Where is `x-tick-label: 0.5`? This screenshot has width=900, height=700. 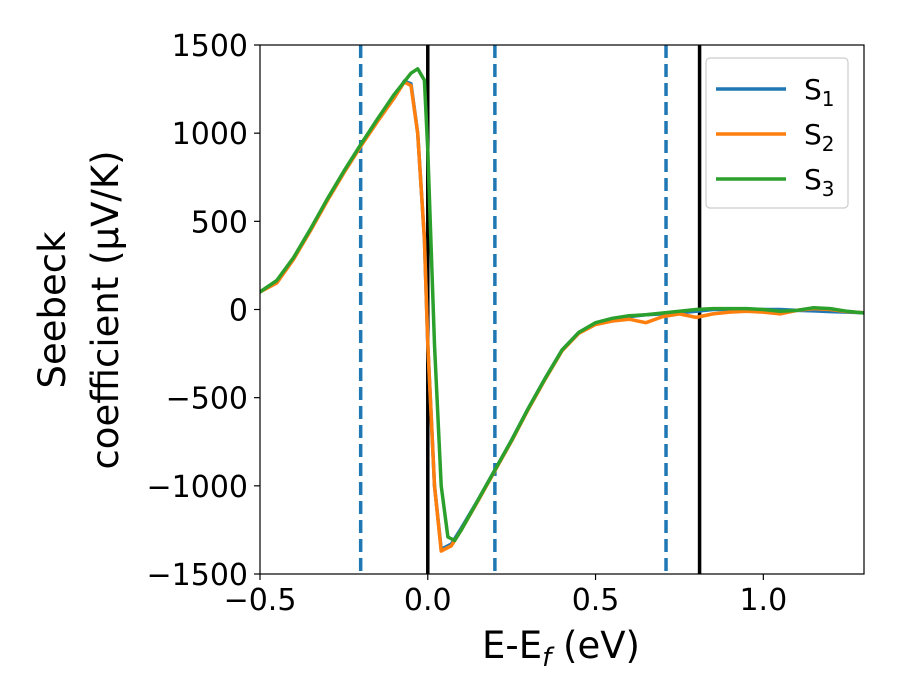
x-tick-label: 0.5 is located at coordinates (596, 600).